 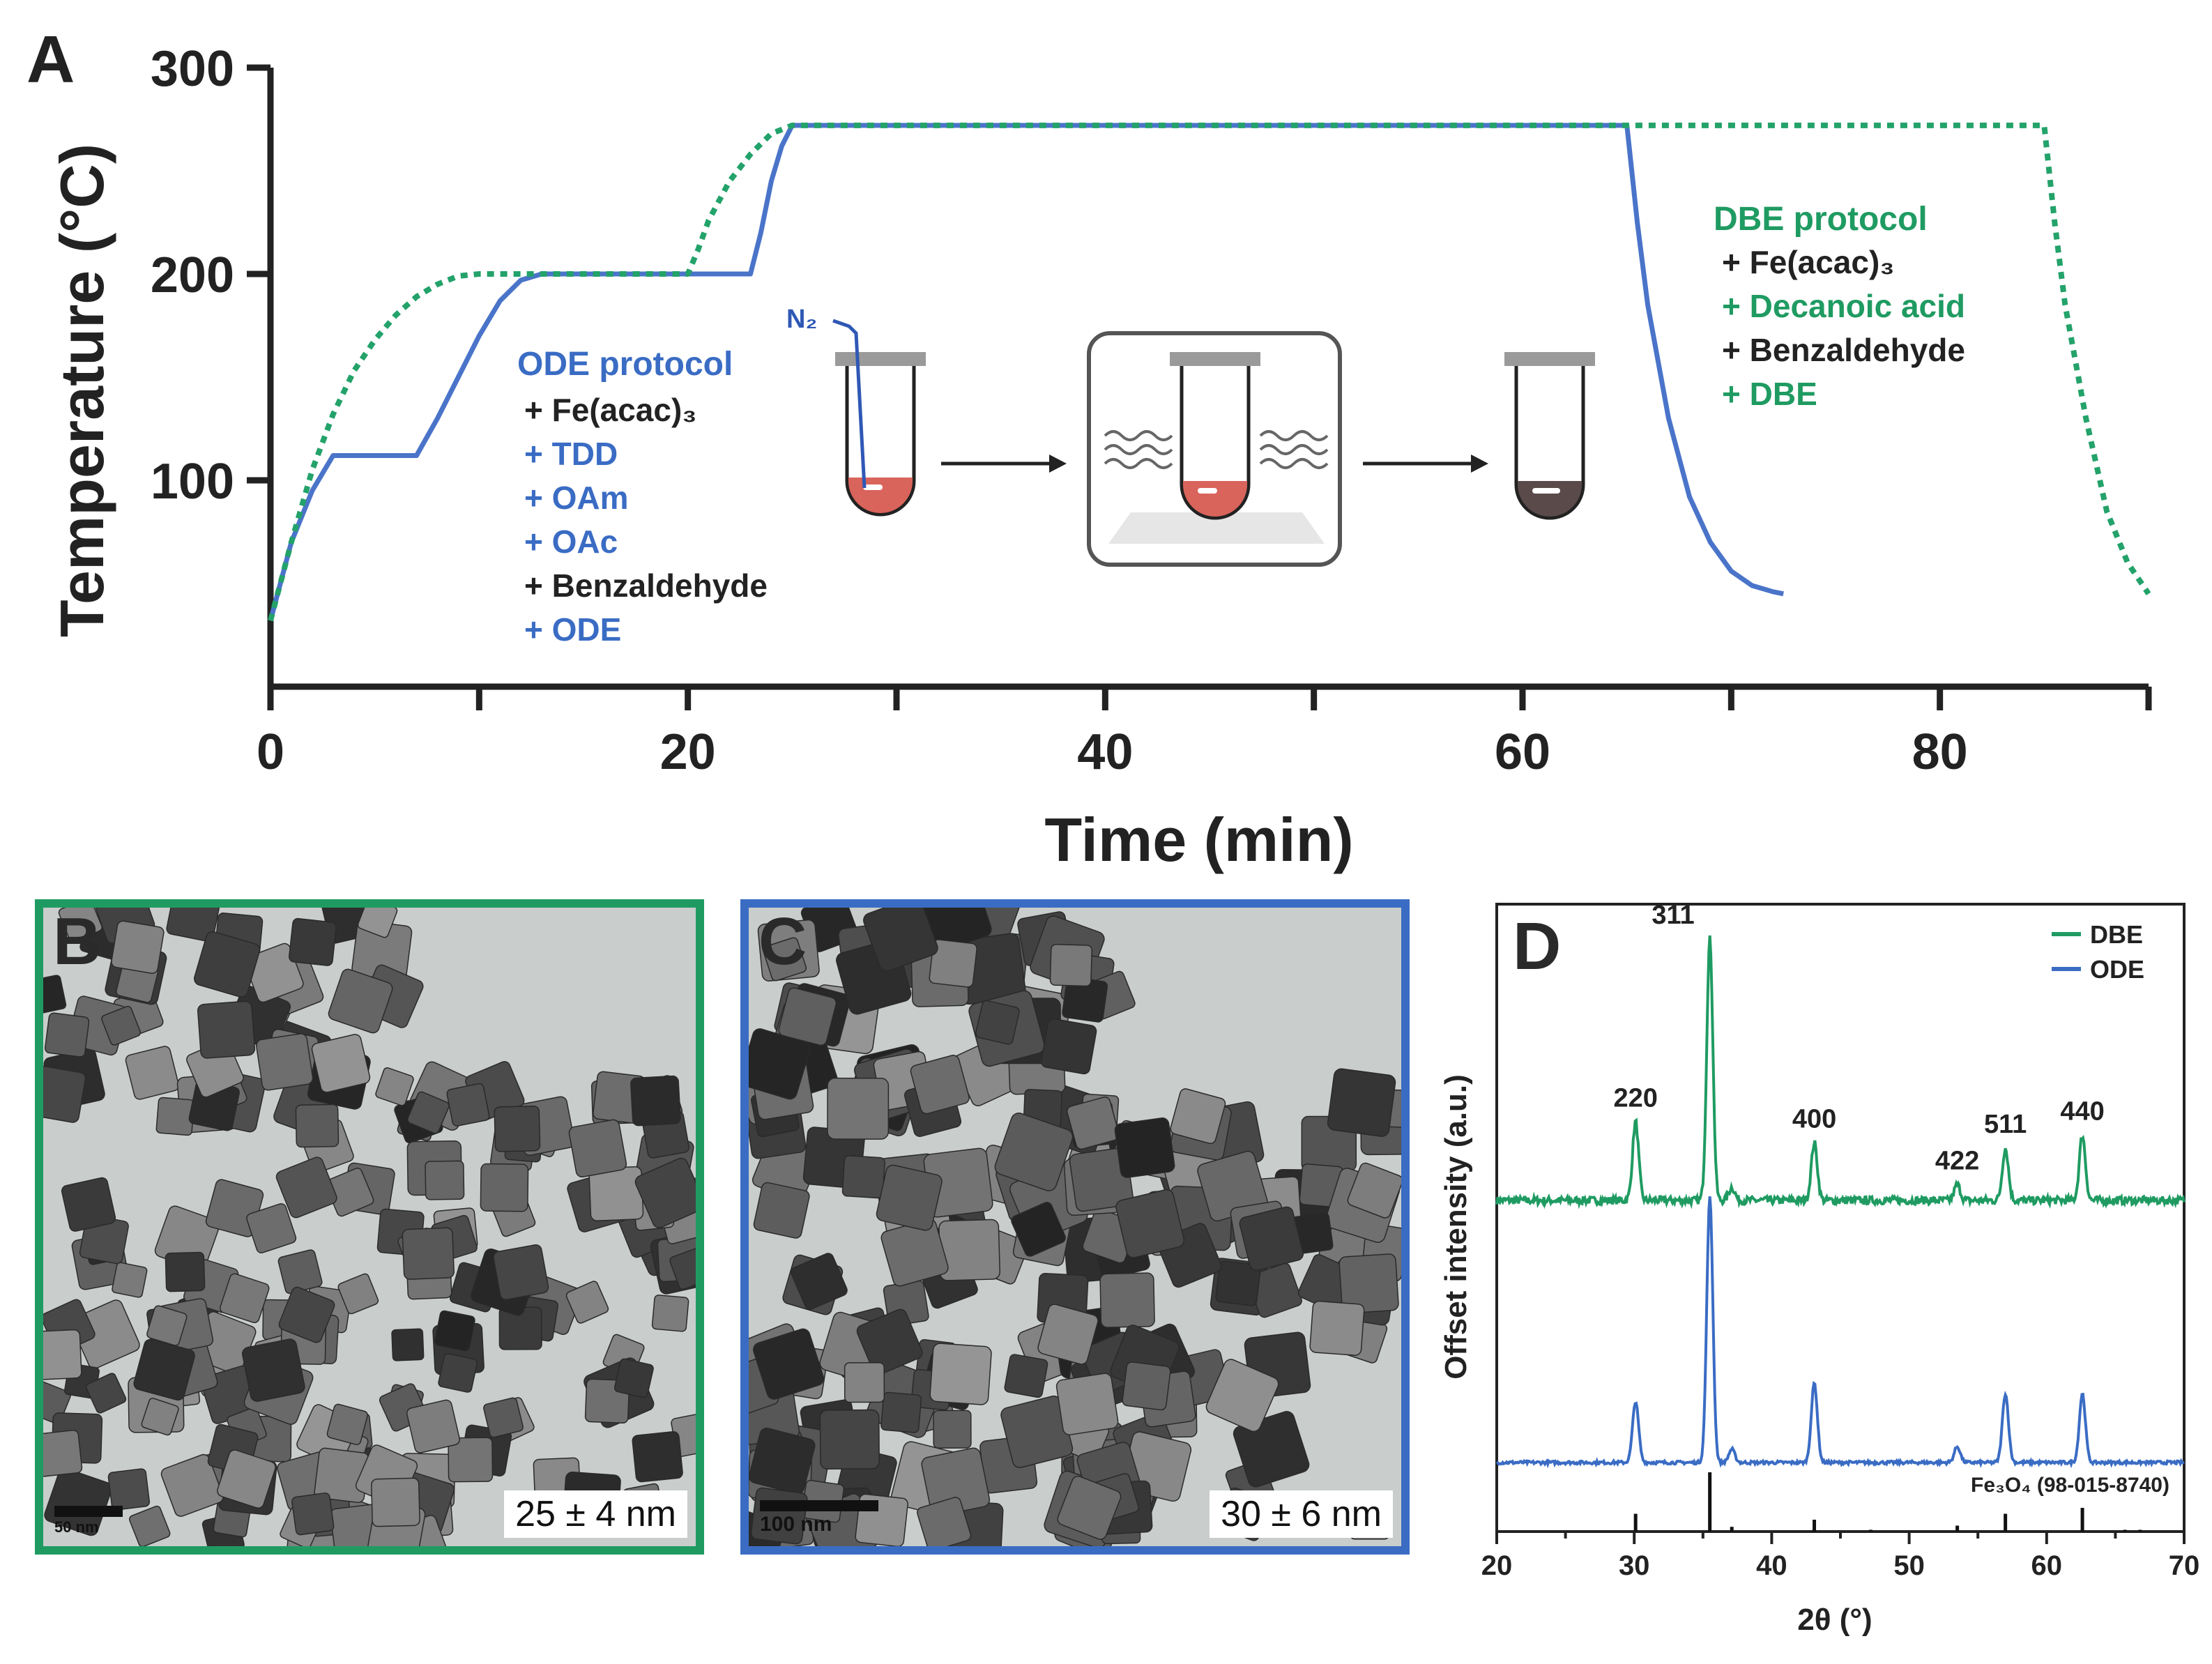 I want to click on ode-reagent-item: + OAm, so click(x=576, y=498).